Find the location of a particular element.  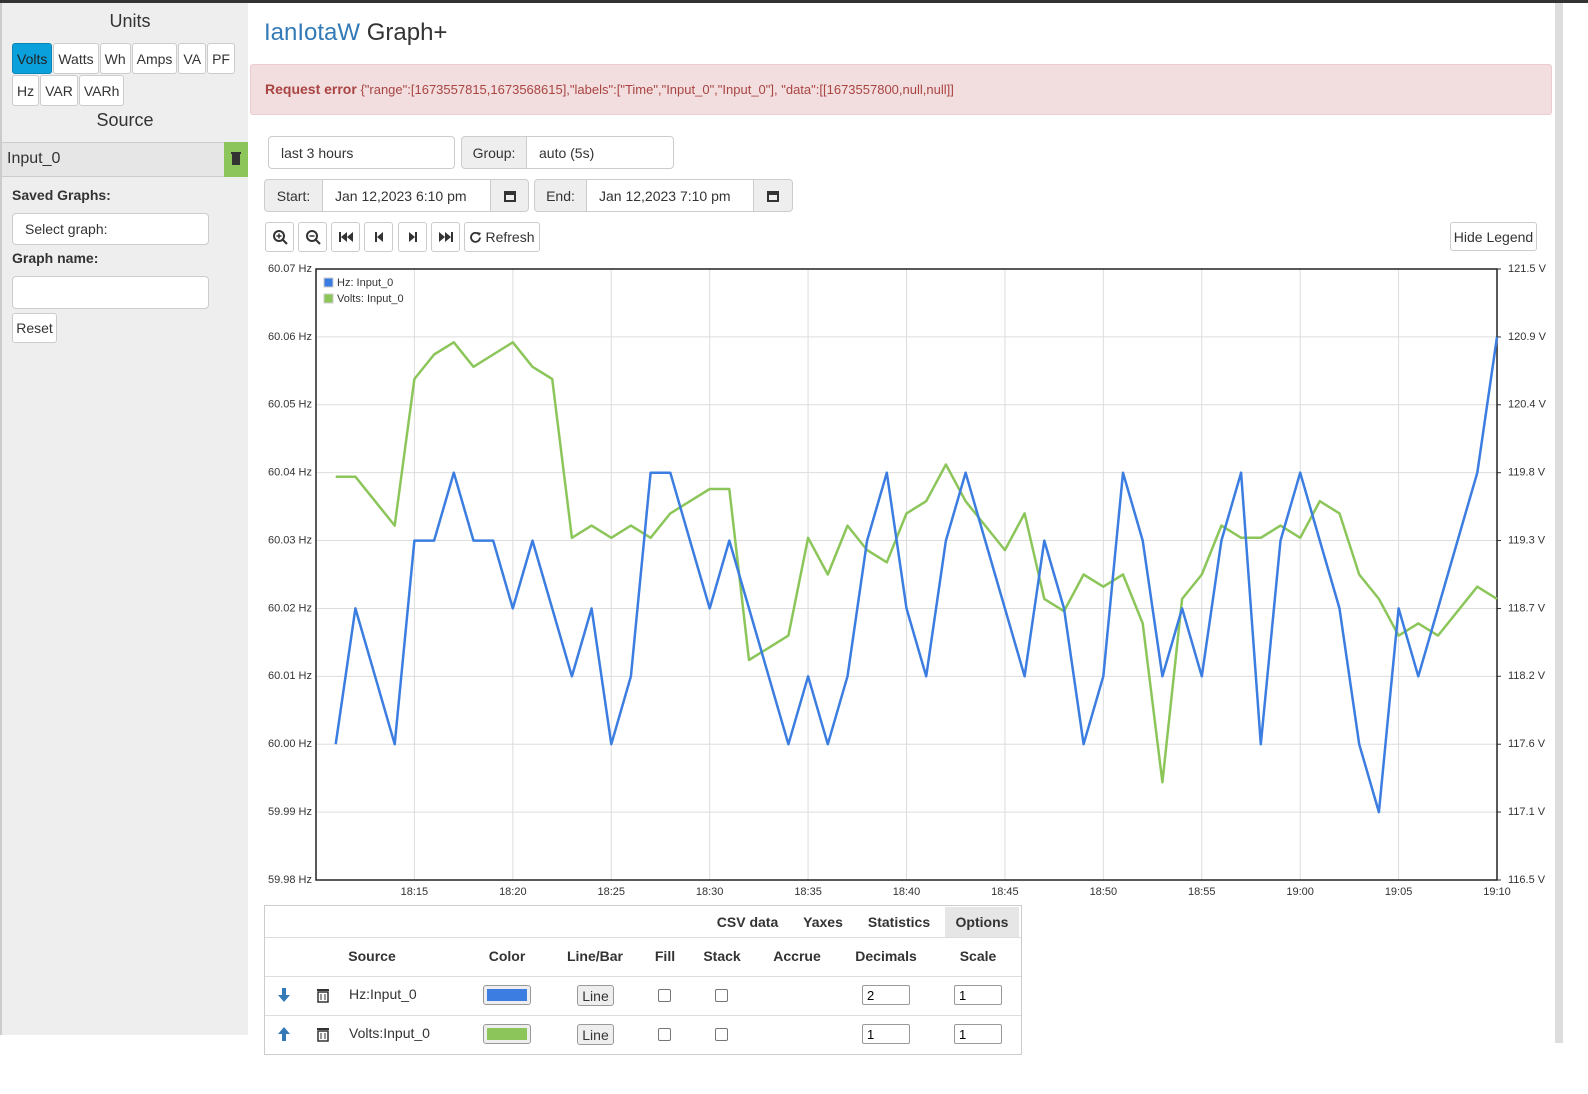

column-header: Scale is located at coordinates (978, 956).